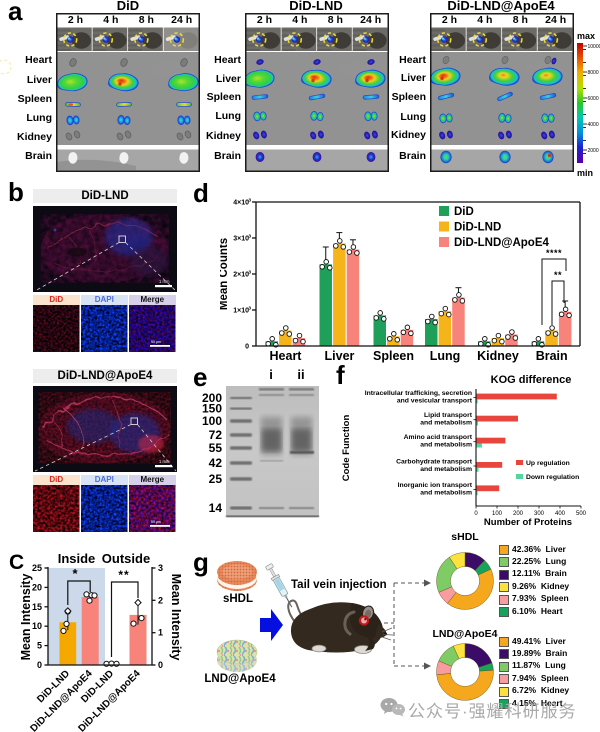  What do you see at coordinates (225, 274) in the screenshot?
I see `svg-text: Mean Counts` at bounding box center [225, 274].